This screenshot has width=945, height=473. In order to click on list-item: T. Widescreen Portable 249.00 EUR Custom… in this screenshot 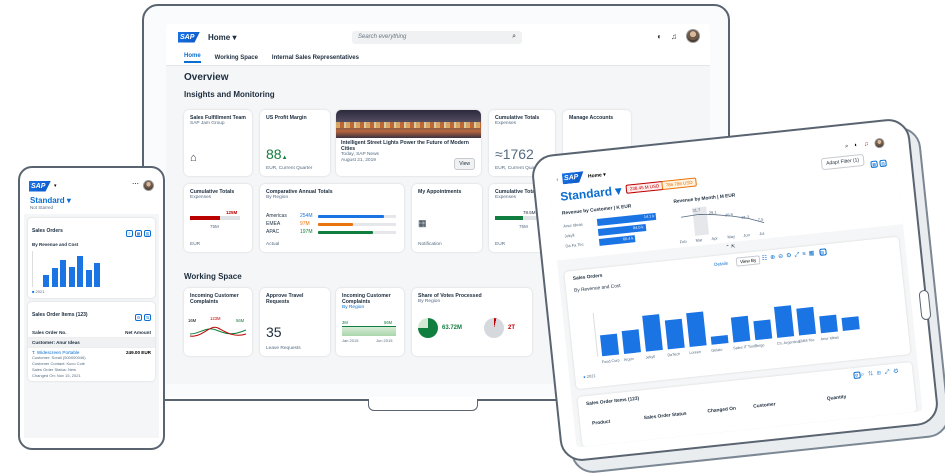, I will do `click(91, 364)`.